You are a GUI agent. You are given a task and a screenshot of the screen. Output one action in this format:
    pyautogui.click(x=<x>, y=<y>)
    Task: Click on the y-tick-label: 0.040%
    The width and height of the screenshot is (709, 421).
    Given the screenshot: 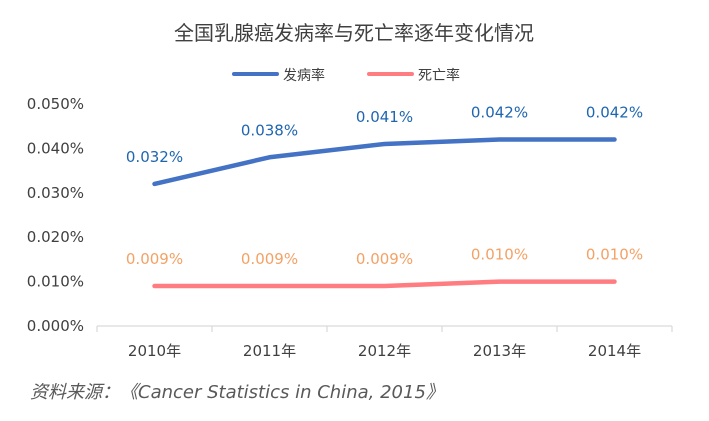 What is the action you would take?
    pyautogui.click(x=55, y=148)
    